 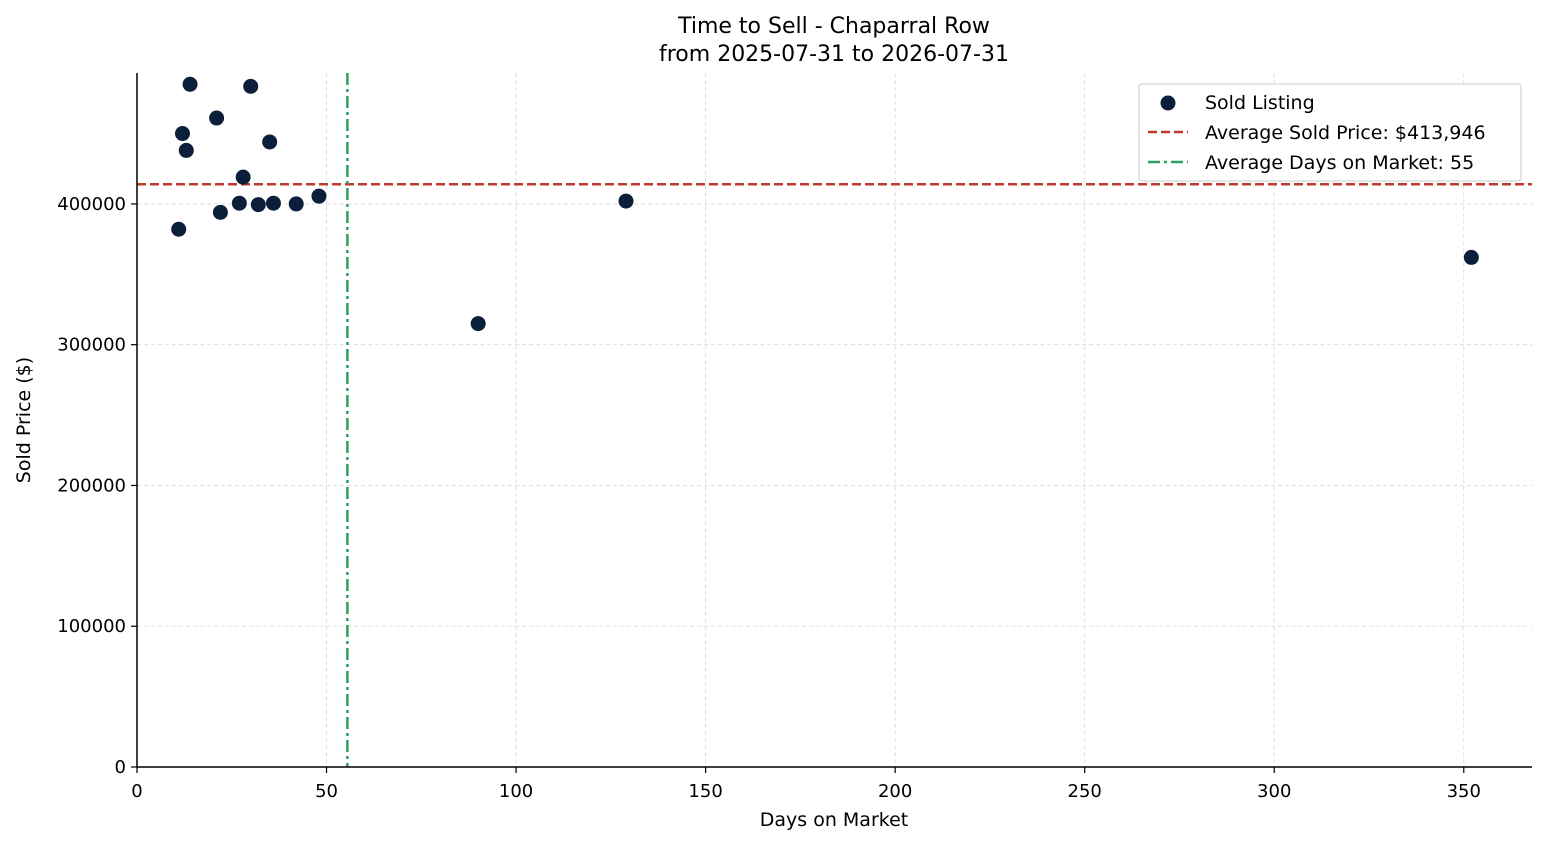 What do you see at coordinates (833, 26) in the screenshot?
I see `chart-title: Time to Sell - Chaparral Row` at bounding box center [833, 26].